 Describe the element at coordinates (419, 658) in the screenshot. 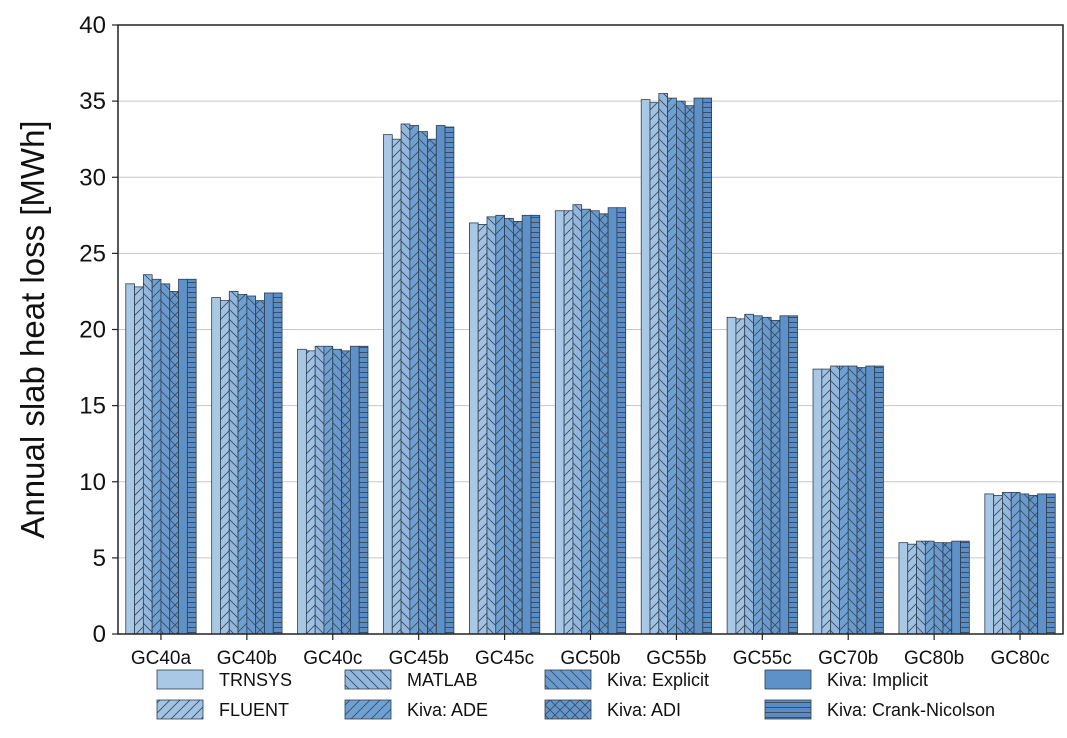

I see `x-tick-label: GC45b` at that location.